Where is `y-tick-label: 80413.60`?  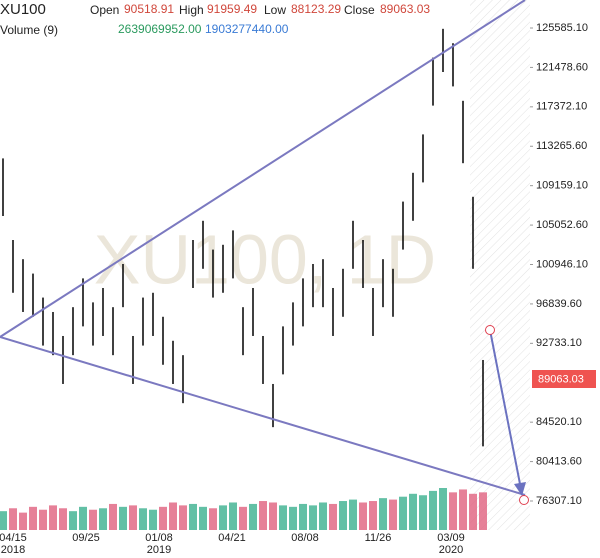 y-tick-label: 80413.60 is located at coordinates (559, 461).